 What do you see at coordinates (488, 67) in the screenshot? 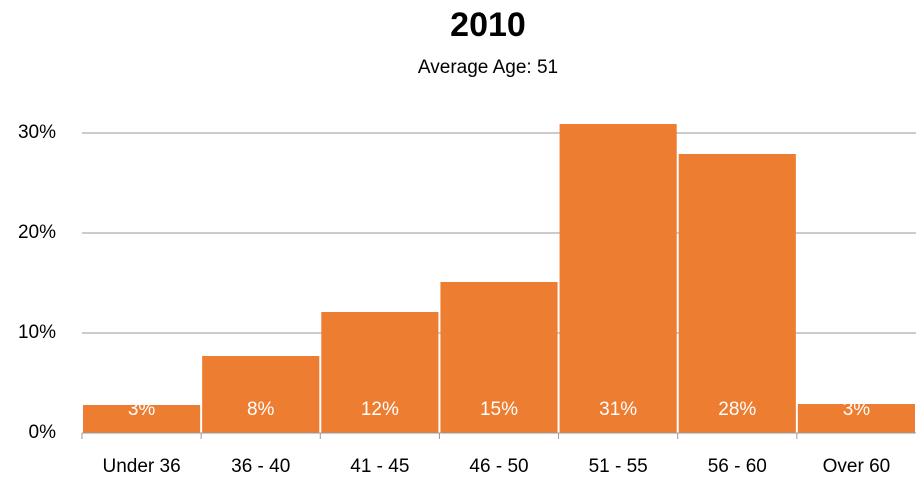
I see `chart-subtitle: Average Age: 51` at bounding box center [488, 67].